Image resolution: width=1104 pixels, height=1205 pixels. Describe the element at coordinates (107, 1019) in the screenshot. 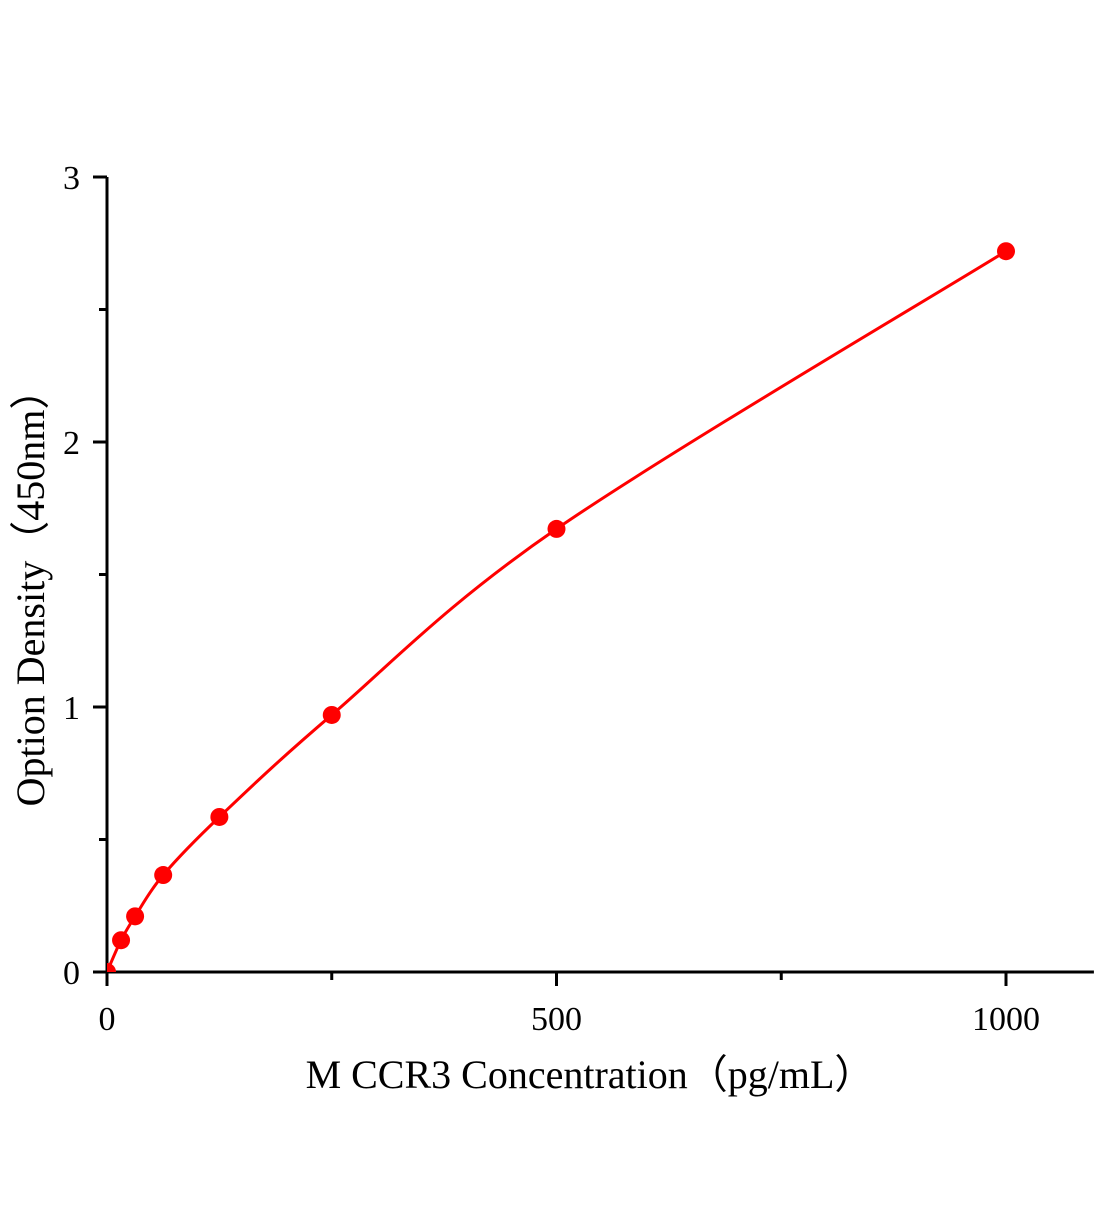

I see `x-tick-label: 0` at that location.